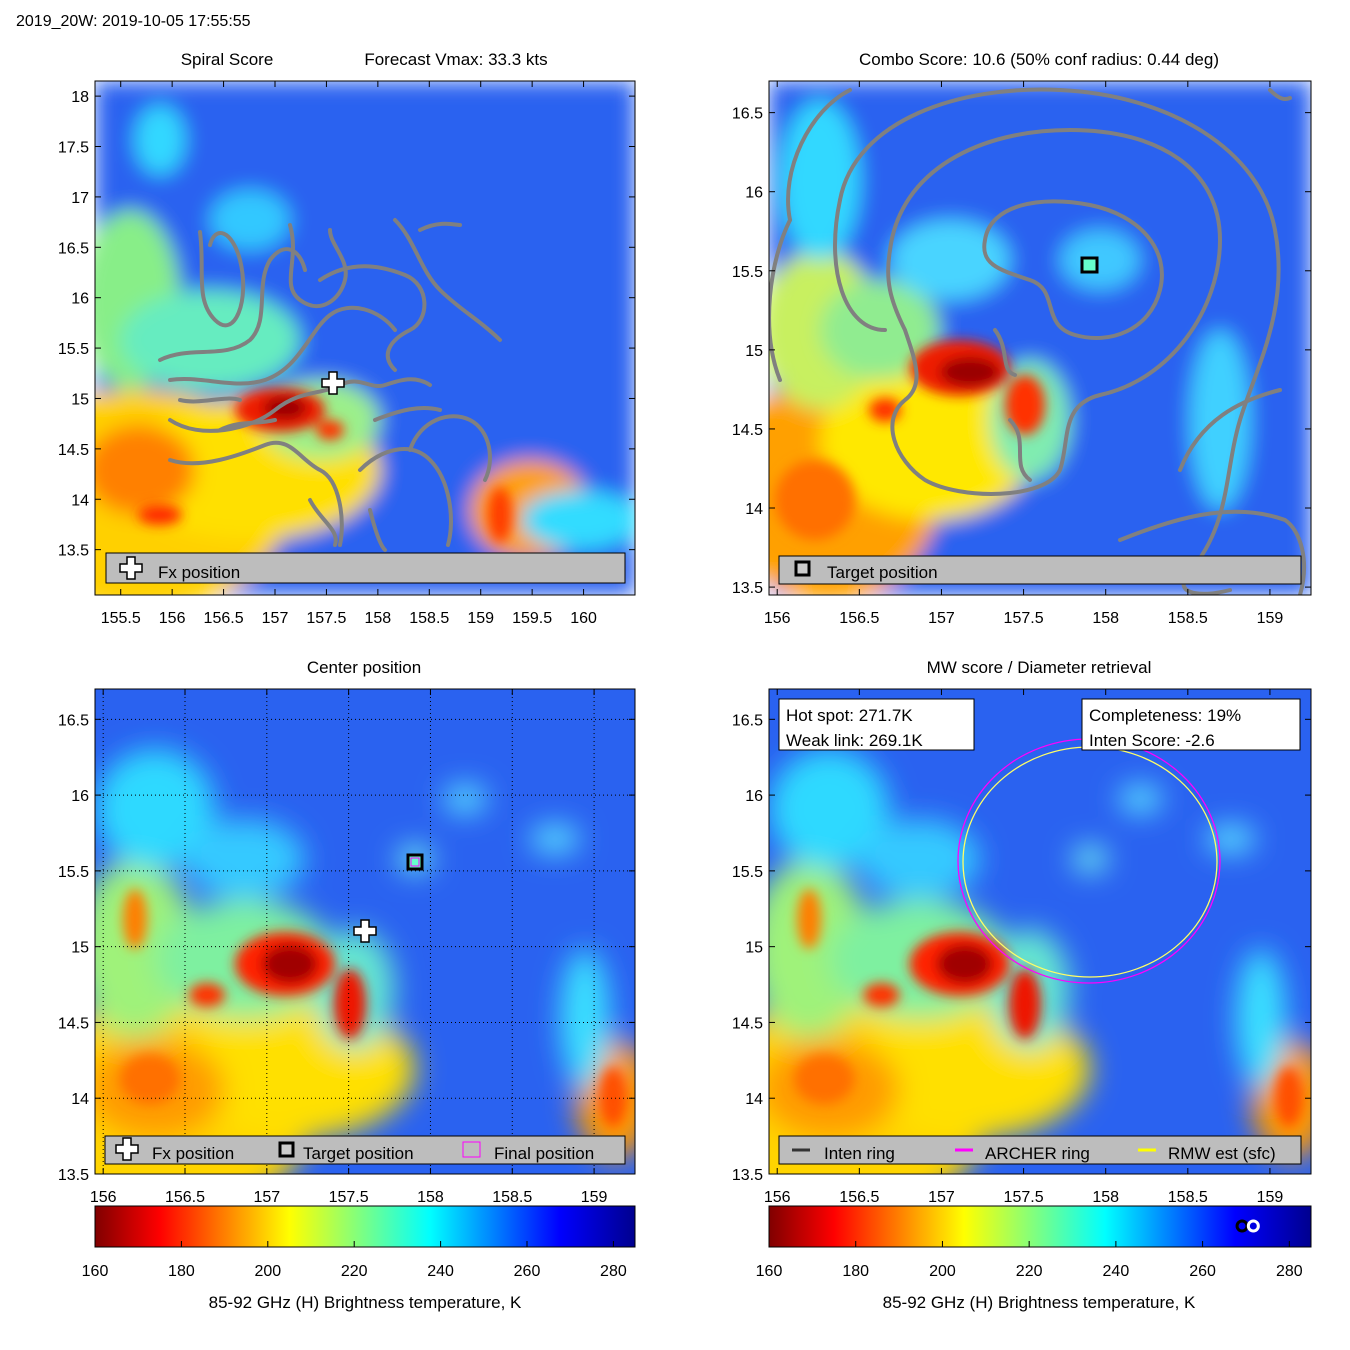 Image resolution: width=1350 pixels, height=1350 pixels. Describe the element at coordinates (849, 715) in the screenshot. I see `hot-spot-text: Hot spot: 271.7K` at that location.